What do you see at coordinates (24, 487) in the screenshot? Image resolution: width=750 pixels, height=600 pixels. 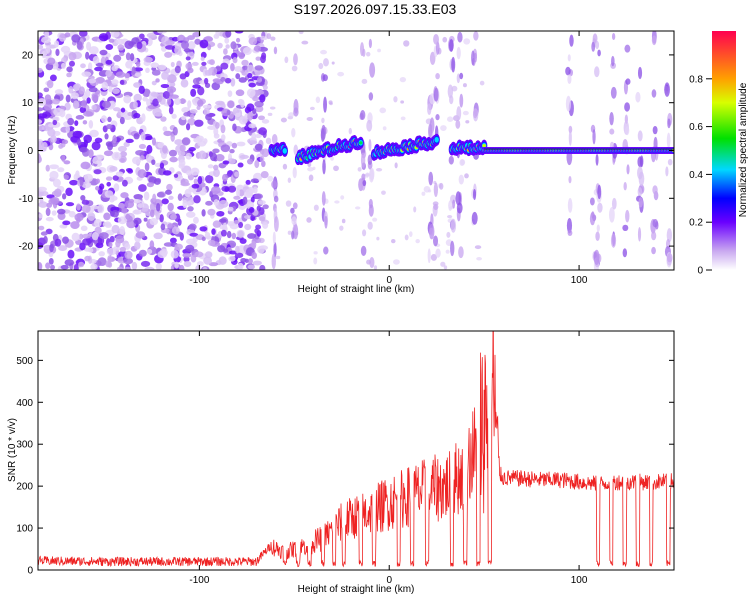 I see `y-tick-label: 200` at bounding box center [24, 487].